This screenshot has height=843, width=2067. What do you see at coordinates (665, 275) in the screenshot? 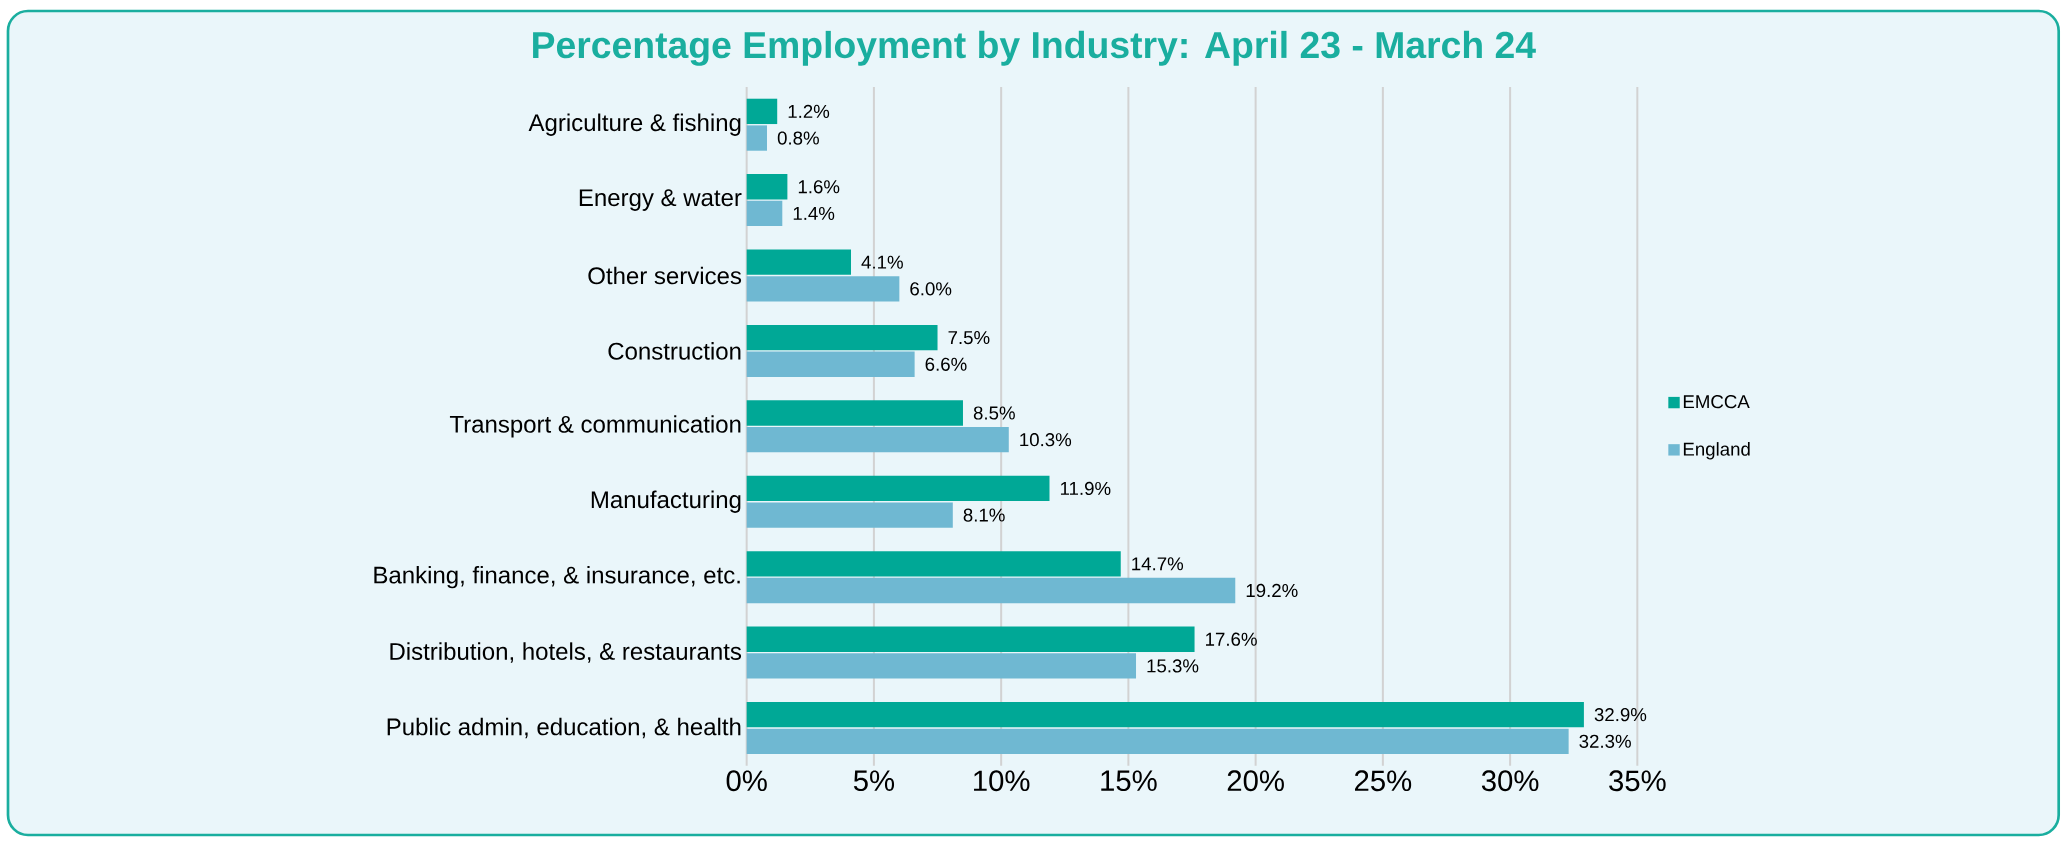
I see `y-tick-label: Other services` at bounding box center [665, 275].